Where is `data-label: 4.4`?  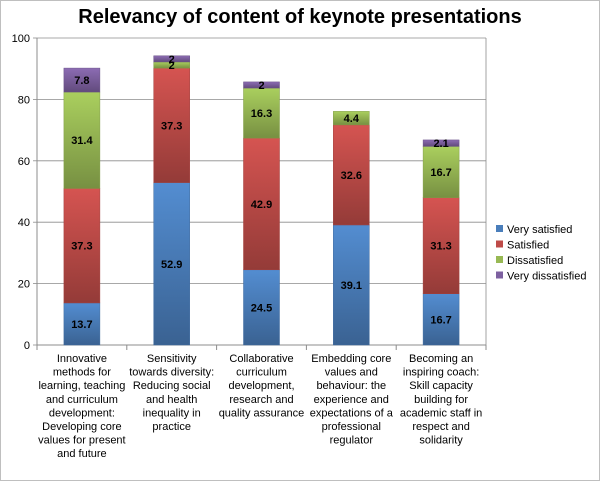 data-label: 4.4 is located at coordinates (352, 119).